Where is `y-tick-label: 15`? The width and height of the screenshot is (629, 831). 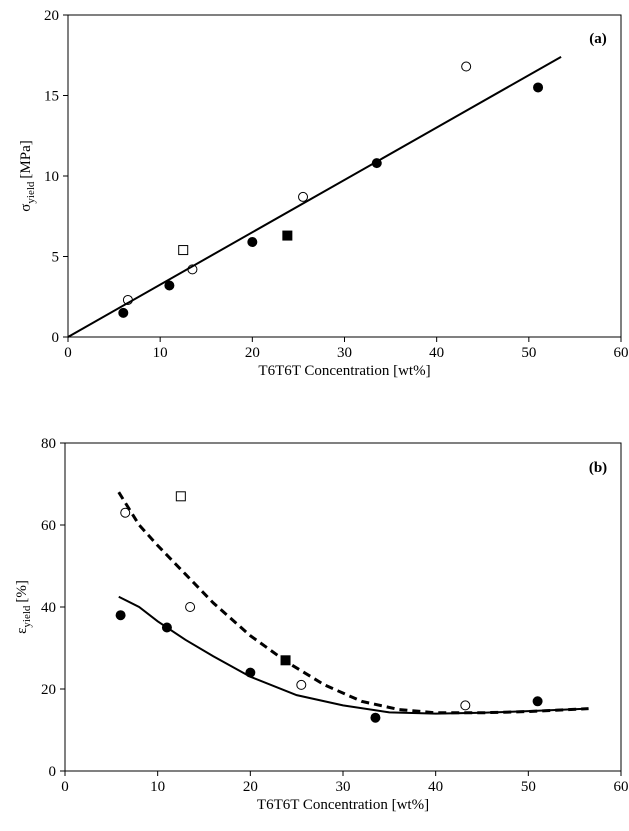 y-tick-label: 15 is located at coordinates (51, 97).